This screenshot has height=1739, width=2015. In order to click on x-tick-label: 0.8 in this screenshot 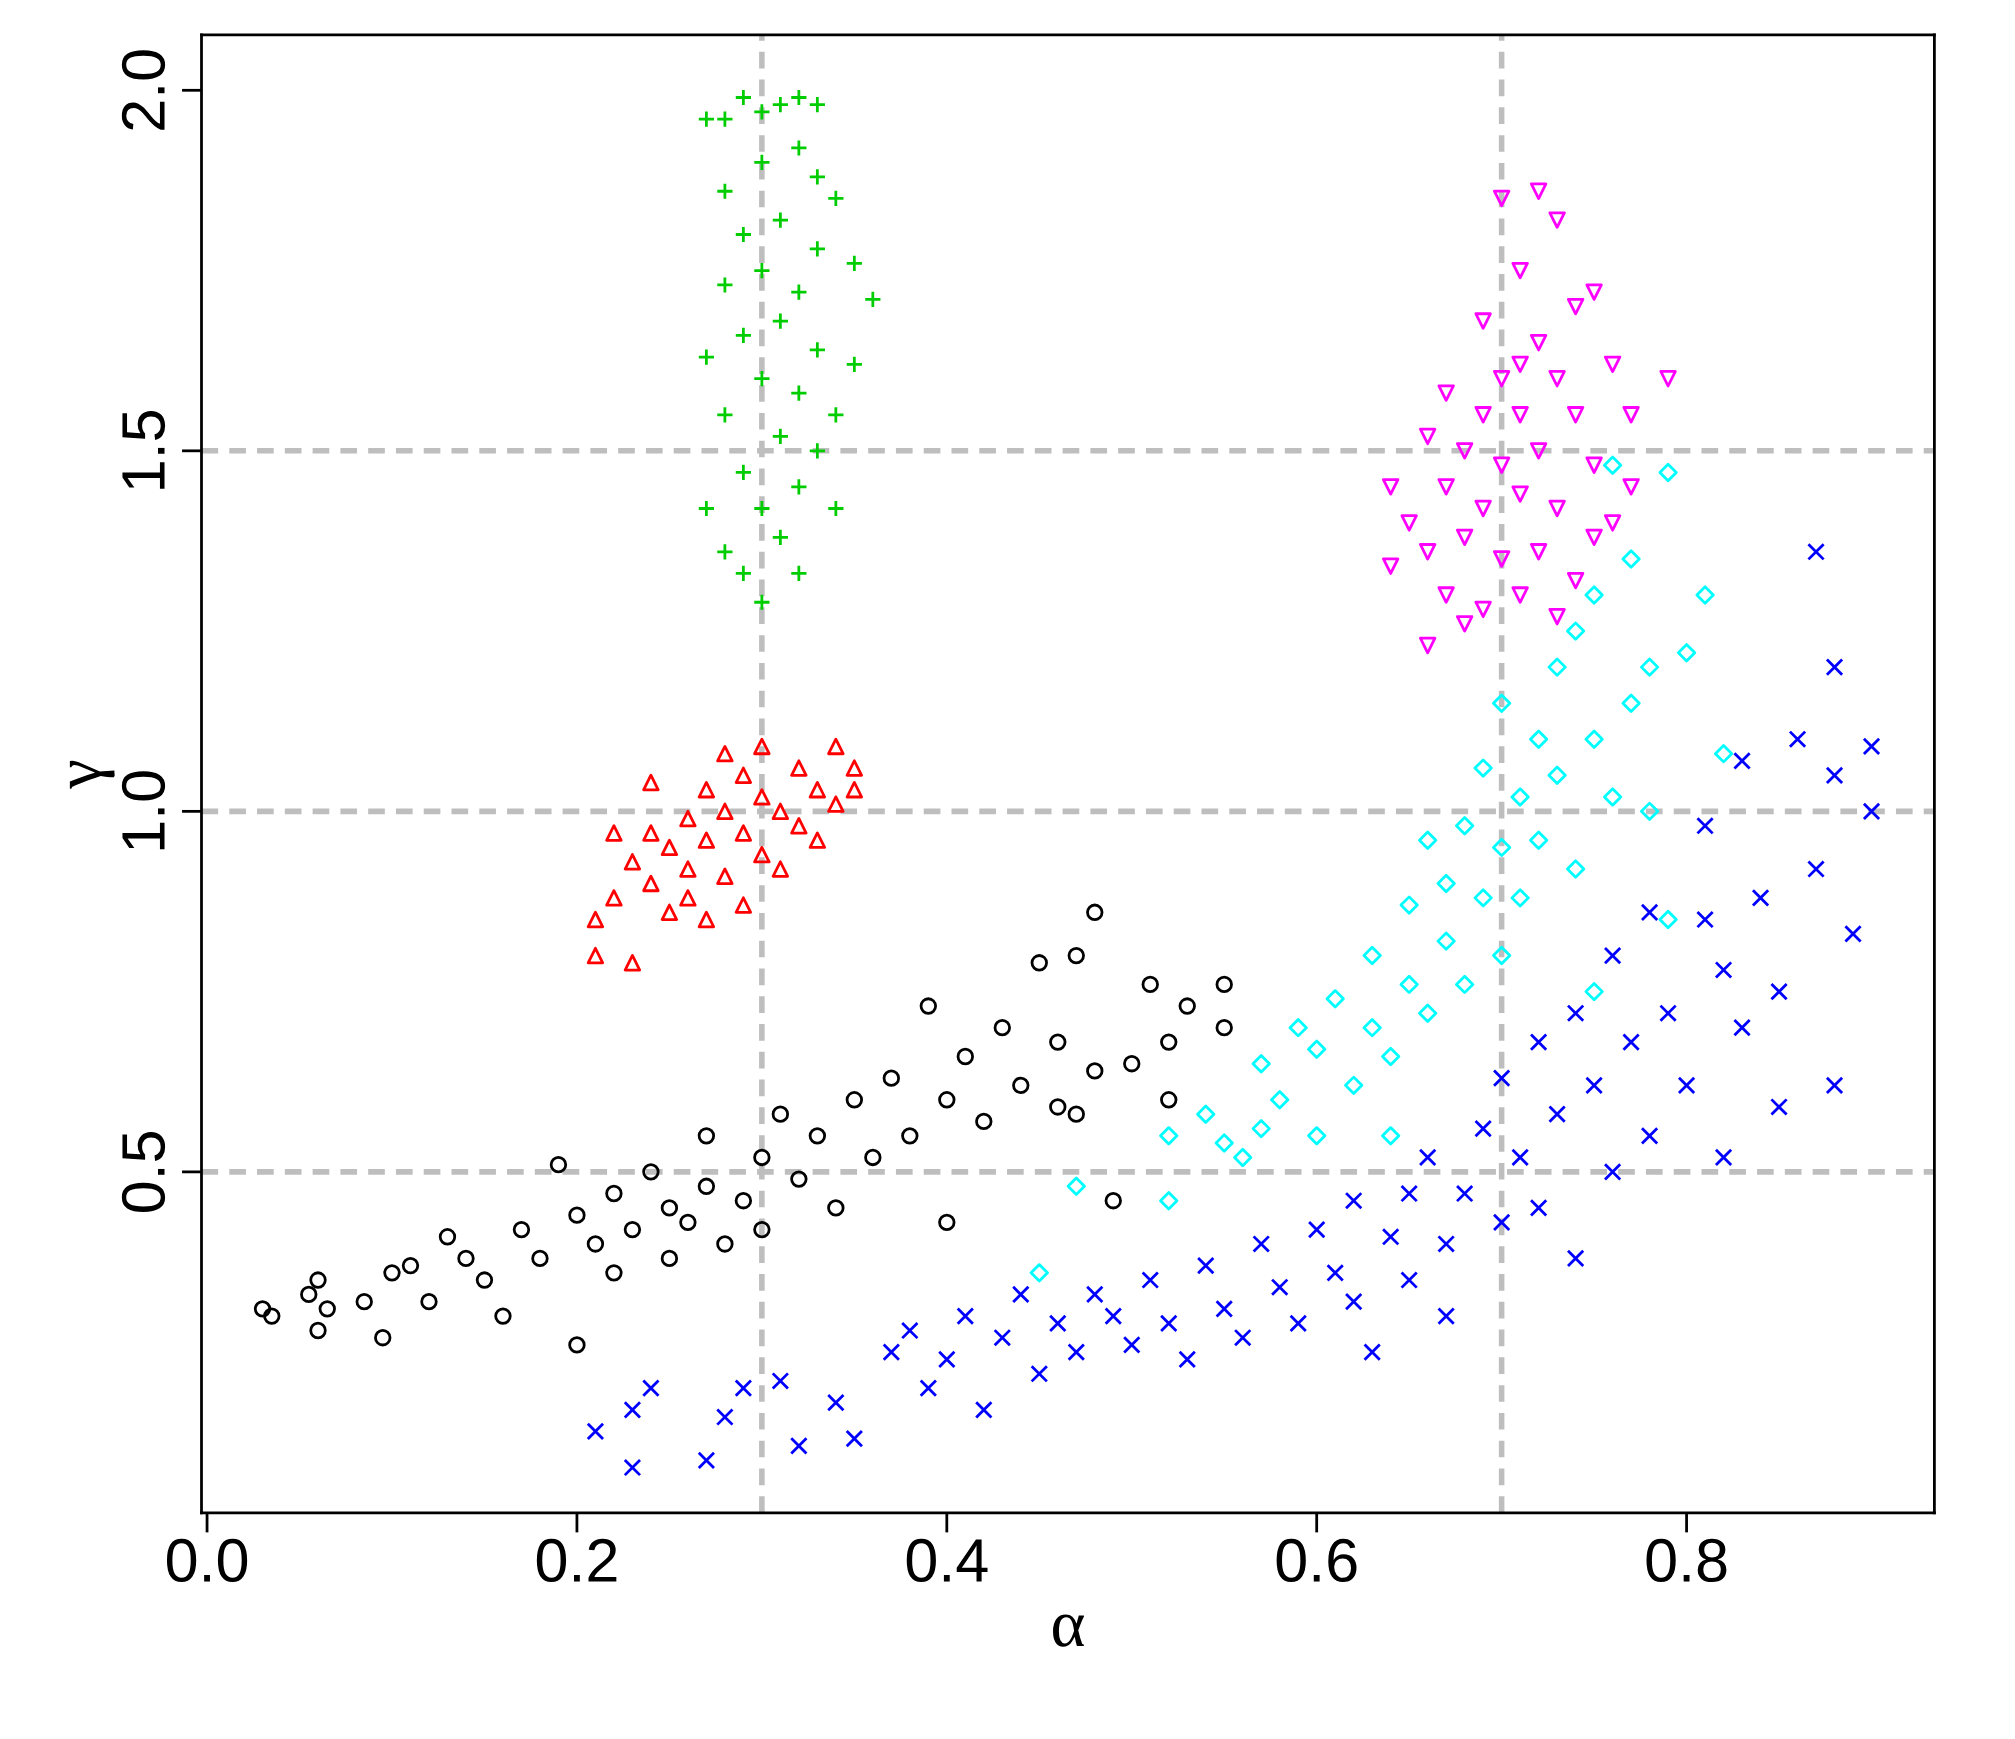, I will do `click(1686, 1560)`.